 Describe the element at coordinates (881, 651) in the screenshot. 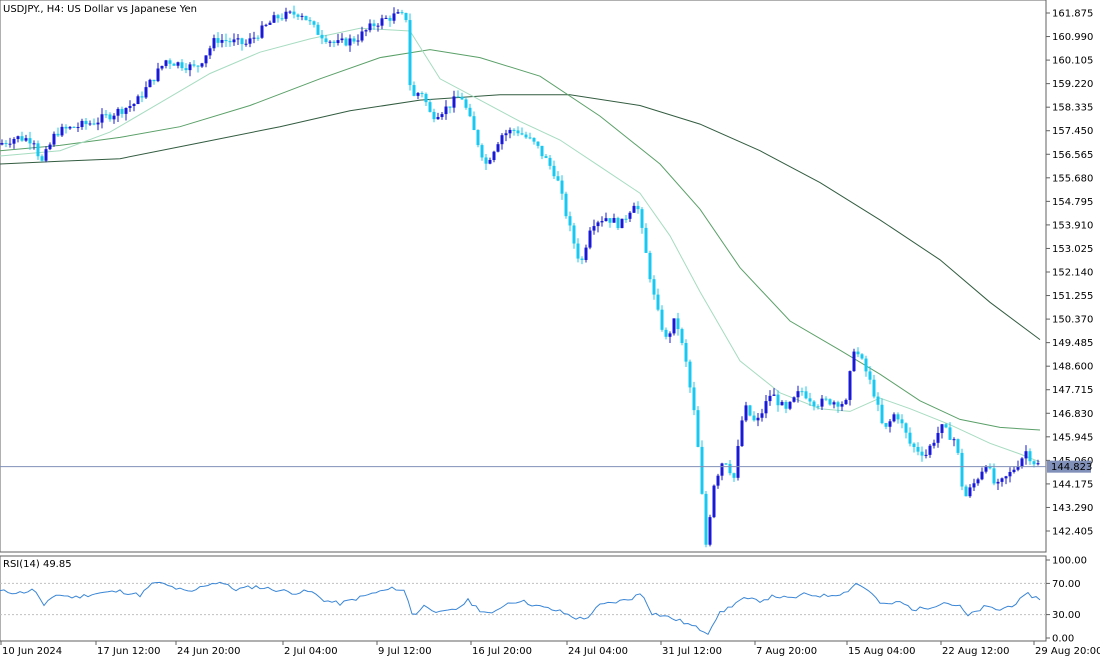

I see `time-tick-label: 15 Aug 04:00` at that location.